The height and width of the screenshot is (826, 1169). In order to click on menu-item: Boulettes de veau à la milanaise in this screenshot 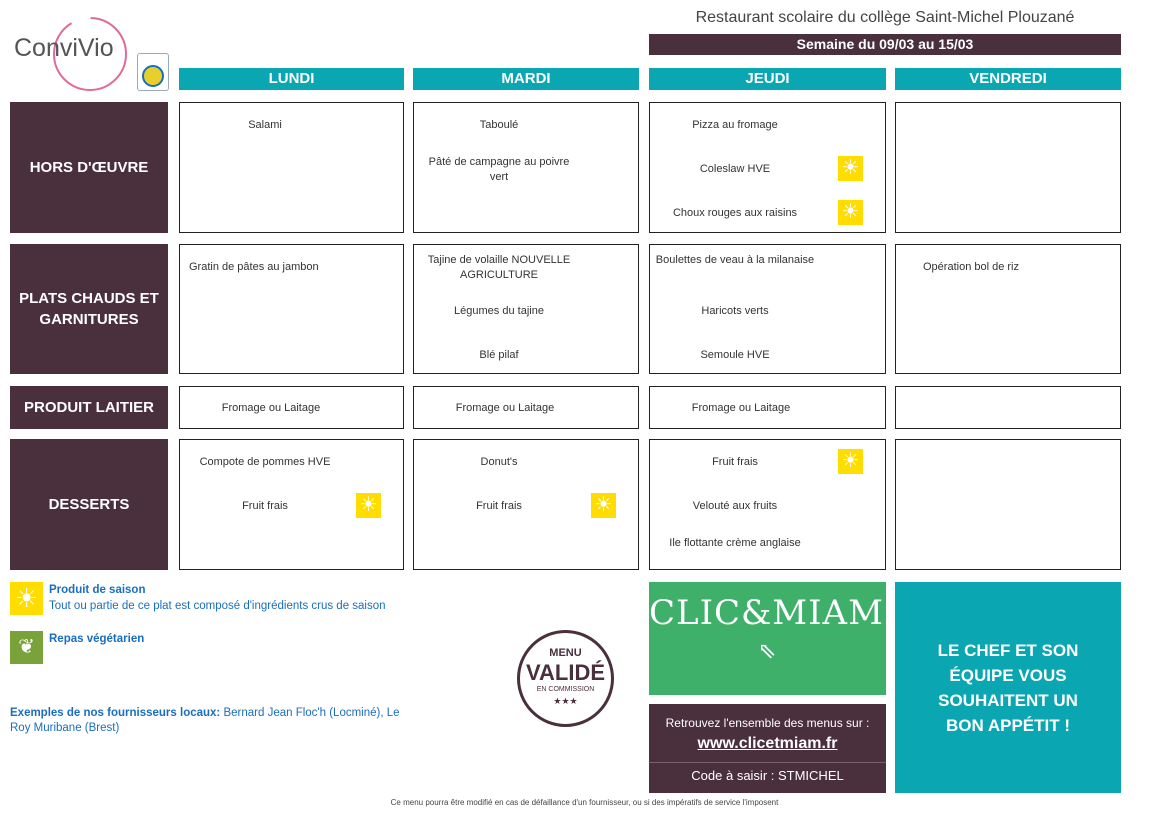, I will do `click(735, 260)`.